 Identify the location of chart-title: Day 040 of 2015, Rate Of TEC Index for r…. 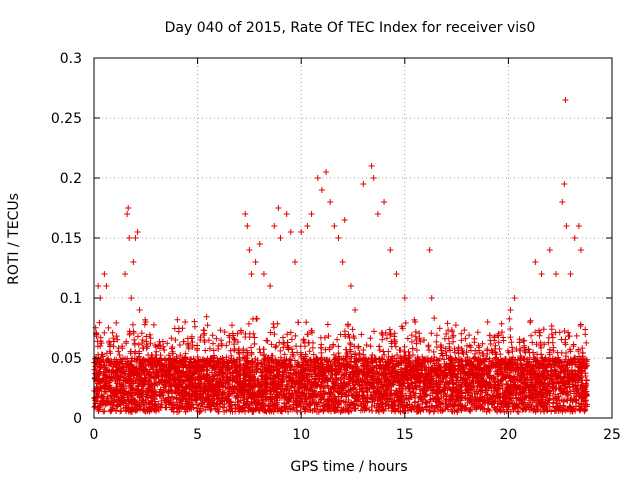
(350, 28).